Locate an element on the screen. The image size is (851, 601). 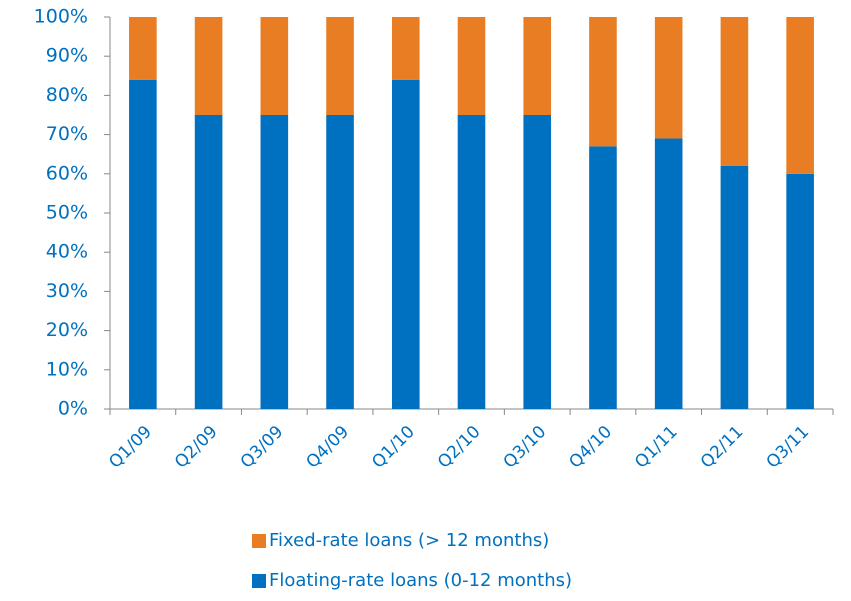
y-tick-label: 10% is located at coordinates (67, 369).